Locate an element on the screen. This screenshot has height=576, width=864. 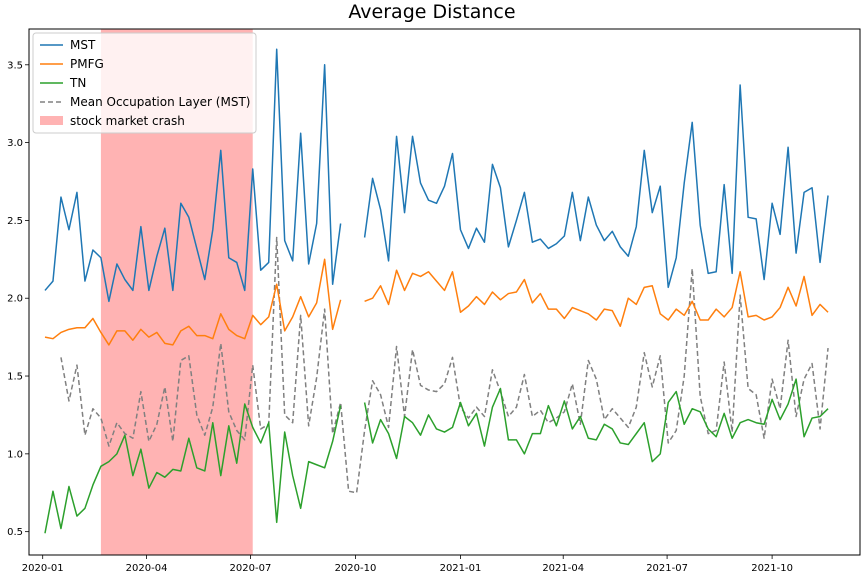
x-tick-label: 2021-07 is located at coordinates (667, 568).